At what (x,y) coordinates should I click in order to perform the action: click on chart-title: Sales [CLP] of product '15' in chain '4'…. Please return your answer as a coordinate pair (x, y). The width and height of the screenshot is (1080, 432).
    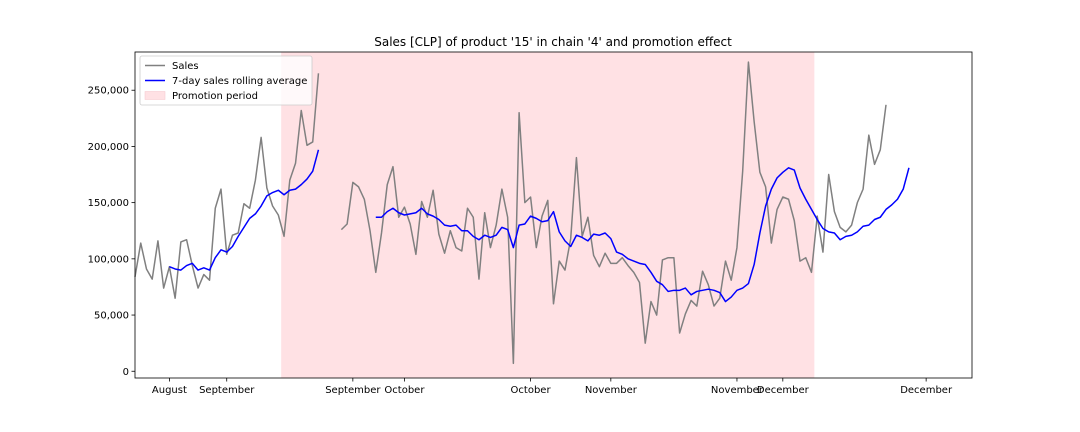
    Looking at the image, I should click on (553, 42).